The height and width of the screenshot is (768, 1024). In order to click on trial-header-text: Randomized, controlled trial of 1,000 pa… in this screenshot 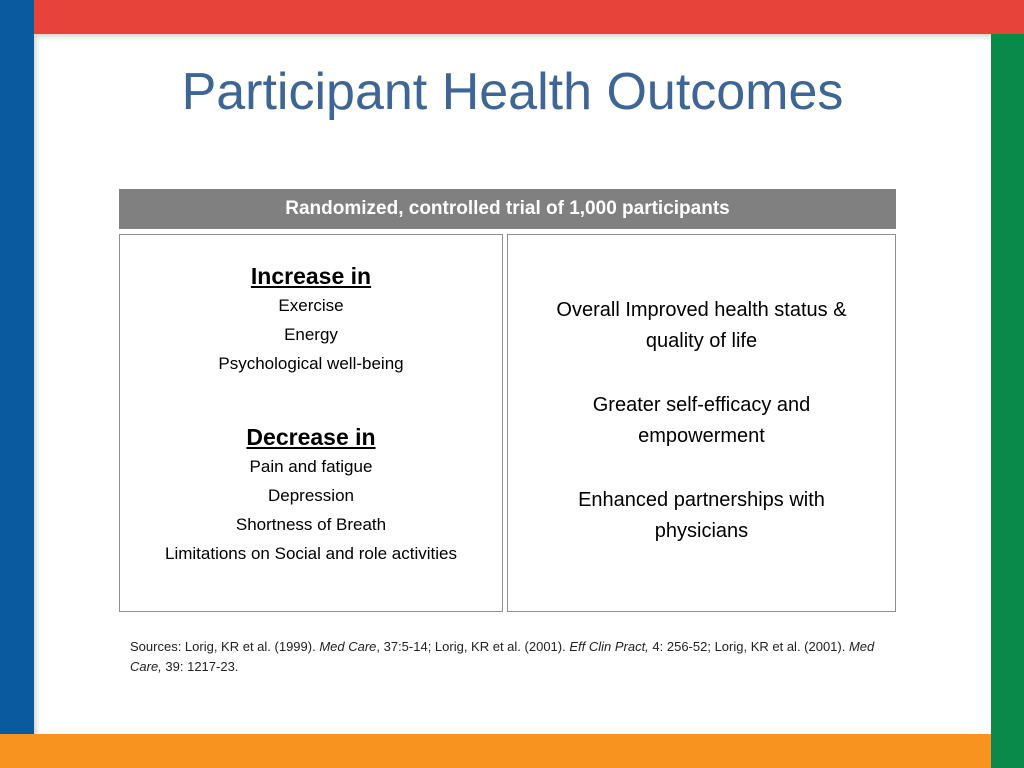, I will do `click(507, 208)`.